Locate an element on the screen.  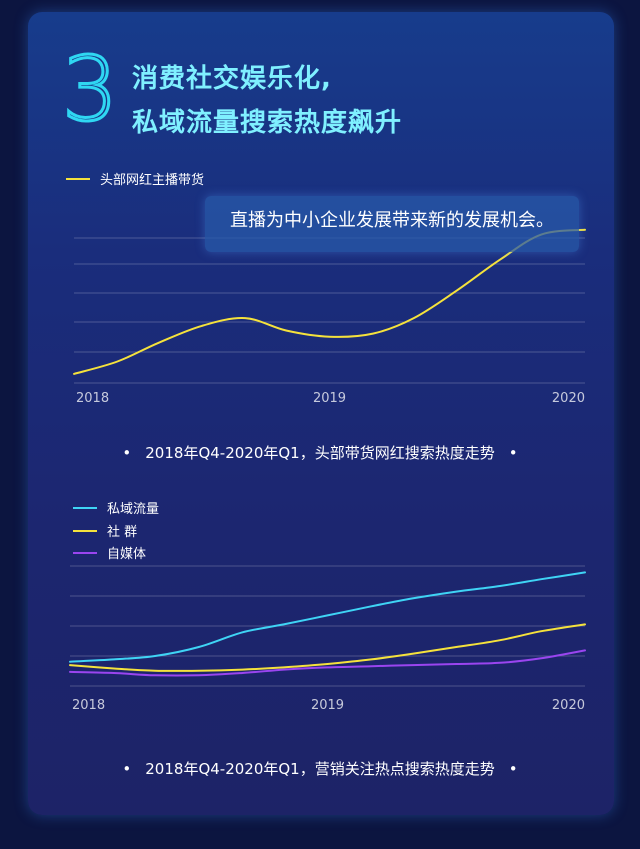
chart2-legend-item: 自媒体 is located at coordinates (109, 552).